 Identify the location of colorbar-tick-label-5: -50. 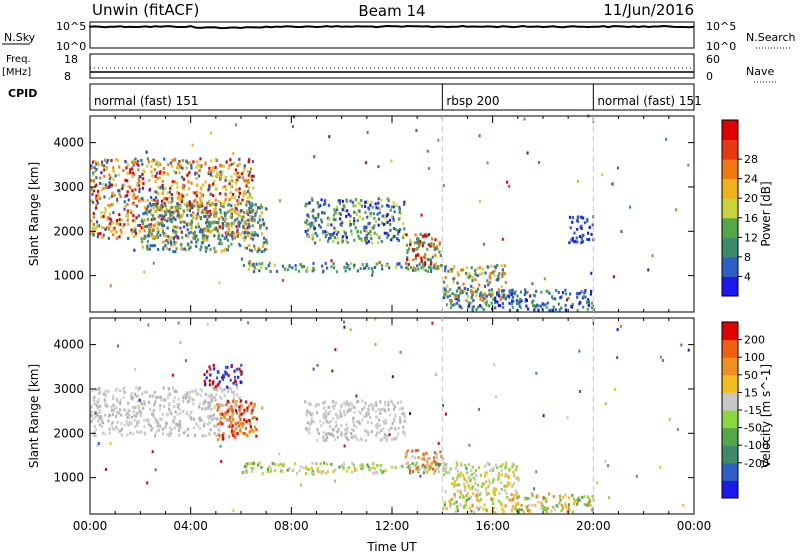
(753, 428).